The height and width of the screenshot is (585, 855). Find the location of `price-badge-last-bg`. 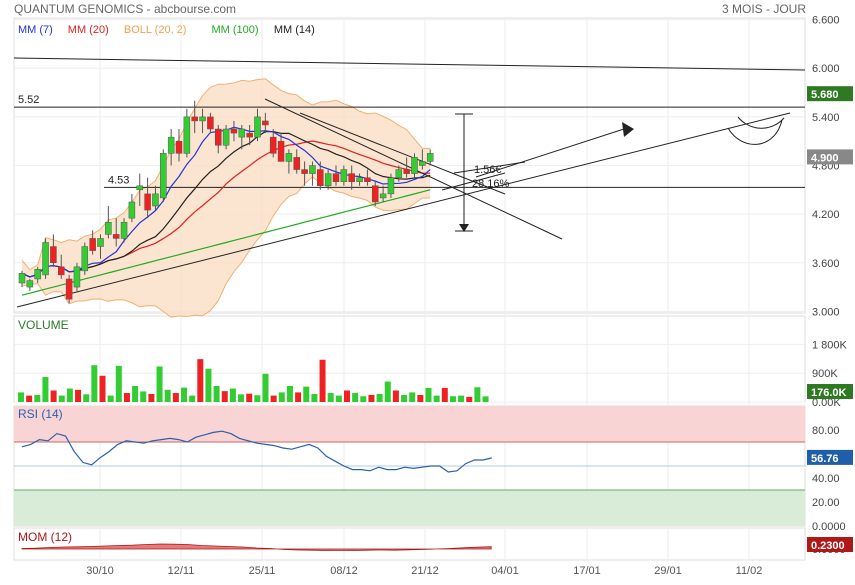

price-badge-last-bg is located at coordinates (830, 157).